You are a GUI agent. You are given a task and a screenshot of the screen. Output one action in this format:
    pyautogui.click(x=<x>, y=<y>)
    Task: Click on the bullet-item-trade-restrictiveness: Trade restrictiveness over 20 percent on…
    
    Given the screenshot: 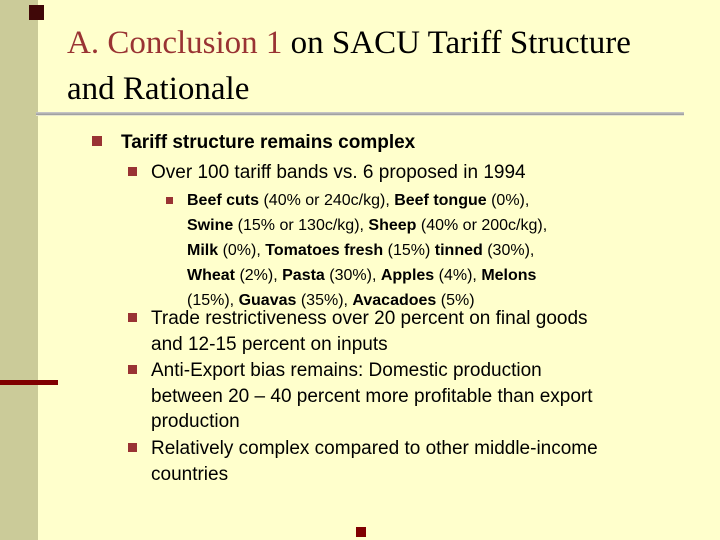 What is the action you would take?
    pyautogui.click(x=413, y=331)
    